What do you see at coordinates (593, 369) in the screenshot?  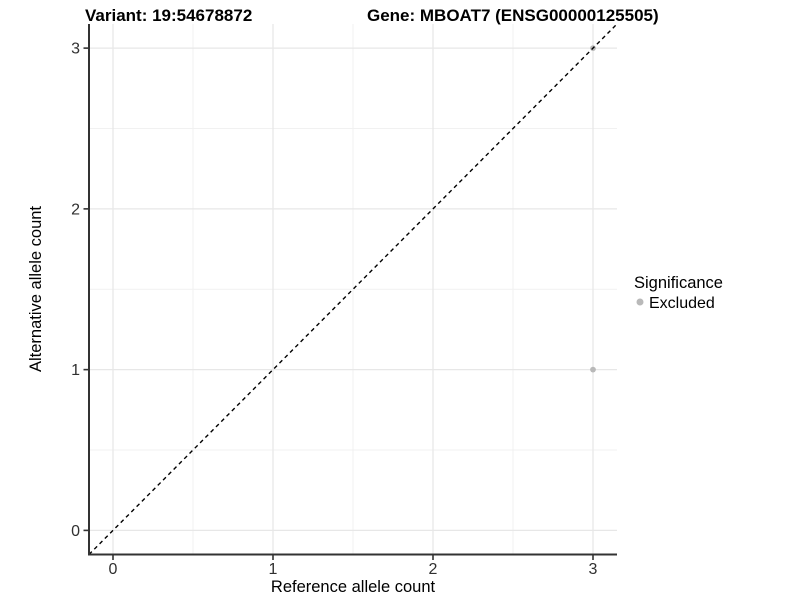 I see `data-point` at bounding box center [593, 369].